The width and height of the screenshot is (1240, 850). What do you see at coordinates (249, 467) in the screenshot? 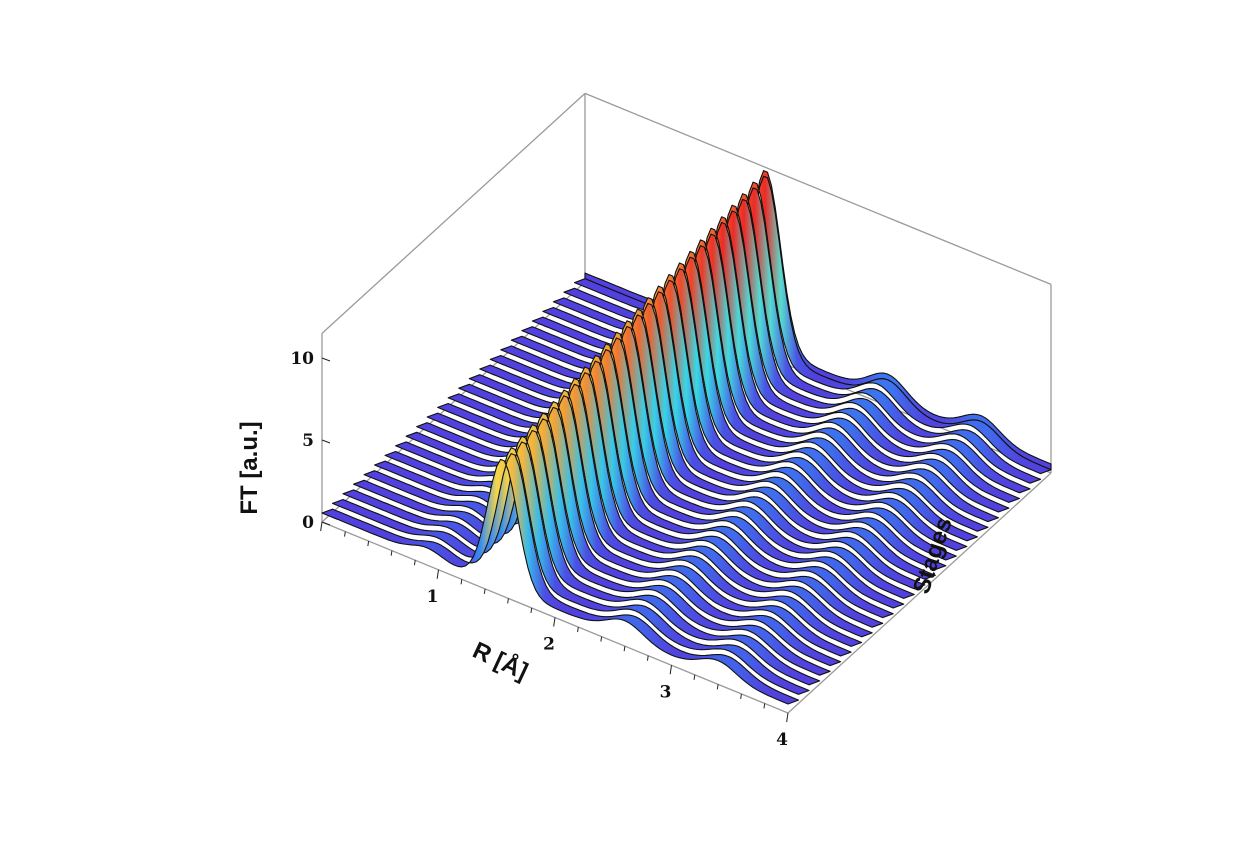
I see `z-axis-label: FT [a.u.]` at bounding box center [249, 467].